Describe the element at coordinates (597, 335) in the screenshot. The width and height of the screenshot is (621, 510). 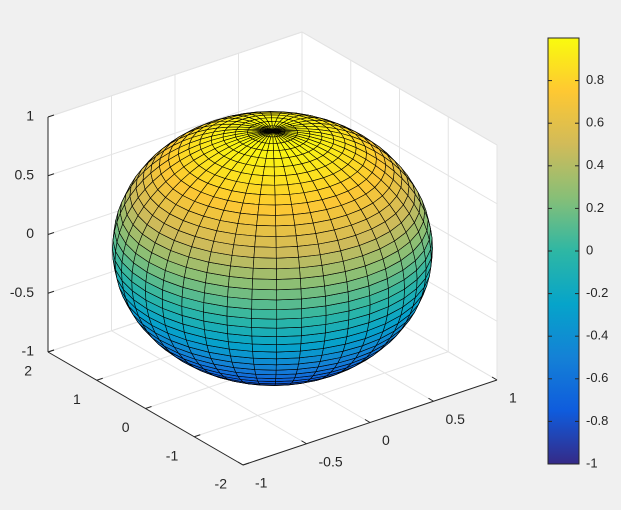
I see `colorbar-tick-label: -0.4` at that location.